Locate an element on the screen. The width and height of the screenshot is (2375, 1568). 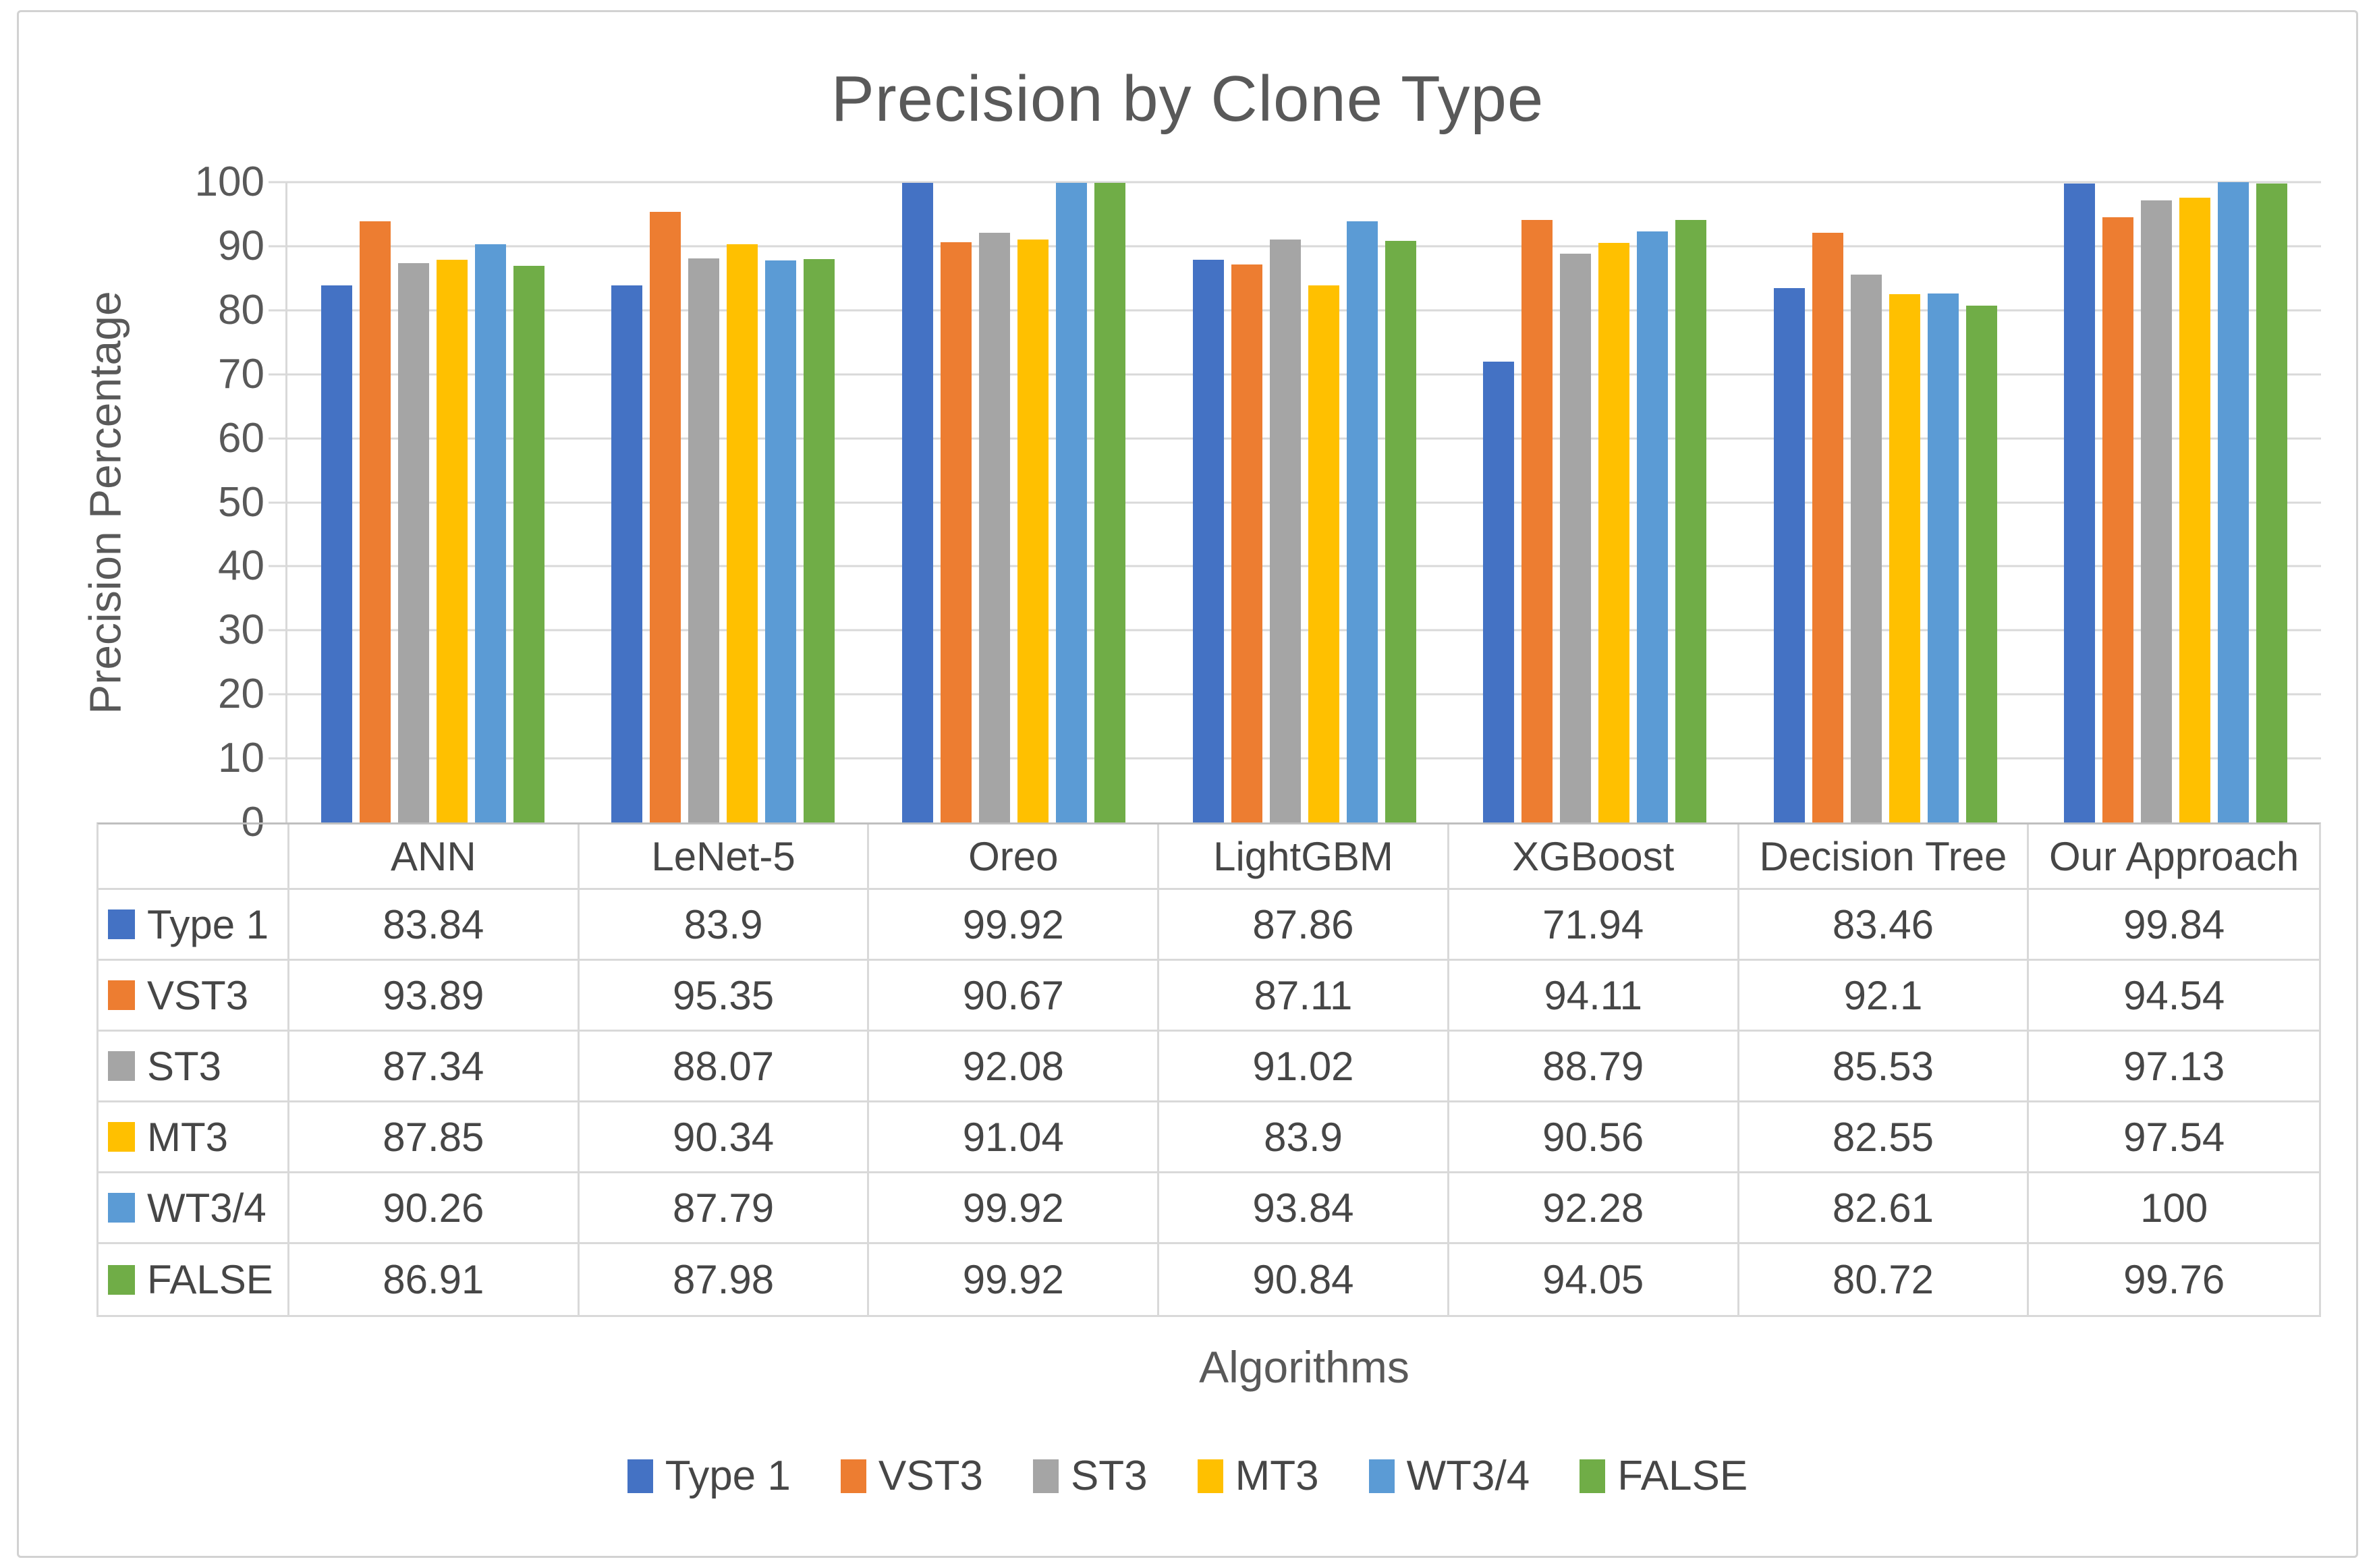
bar-type-1-decision-tree is located at coordinates (1789, 554).